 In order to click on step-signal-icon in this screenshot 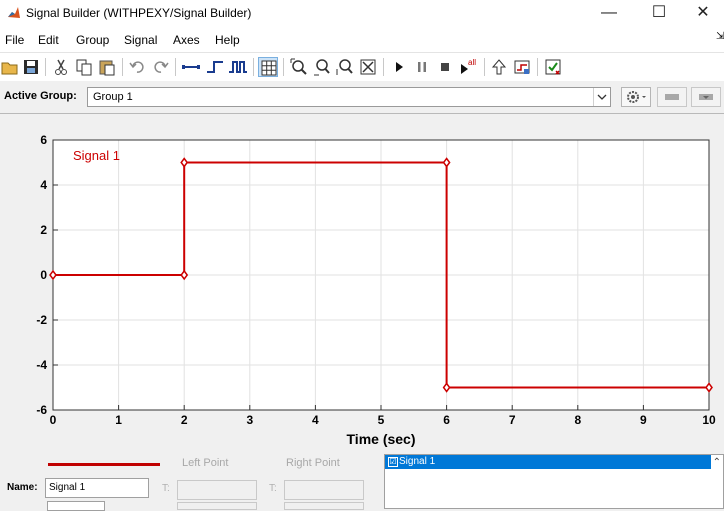, I will do `click(215, 67)`.